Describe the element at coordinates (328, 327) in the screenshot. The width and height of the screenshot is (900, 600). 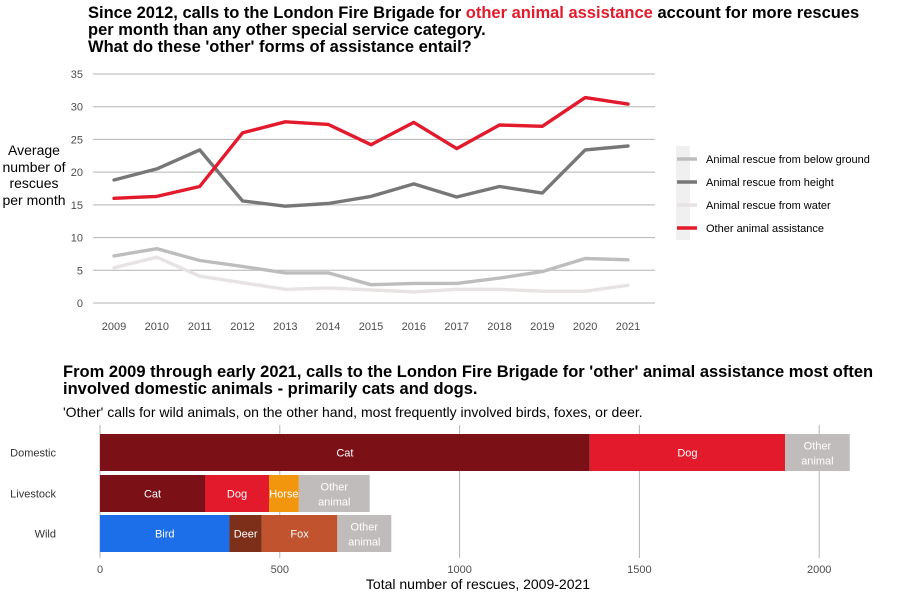
I see `x-tick-label: 2014` at that location.